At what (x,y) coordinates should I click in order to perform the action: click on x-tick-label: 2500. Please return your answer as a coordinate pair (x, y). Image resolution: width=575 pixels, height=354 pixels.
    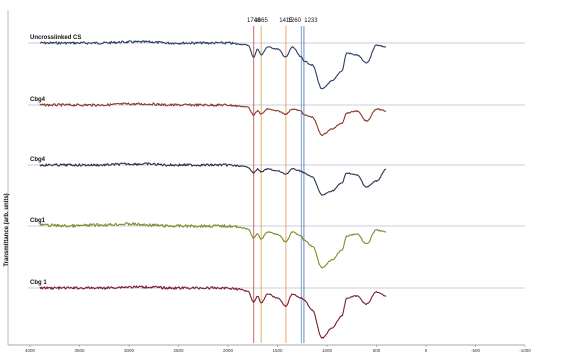
    Looking at the image, I should click on (178, 350).